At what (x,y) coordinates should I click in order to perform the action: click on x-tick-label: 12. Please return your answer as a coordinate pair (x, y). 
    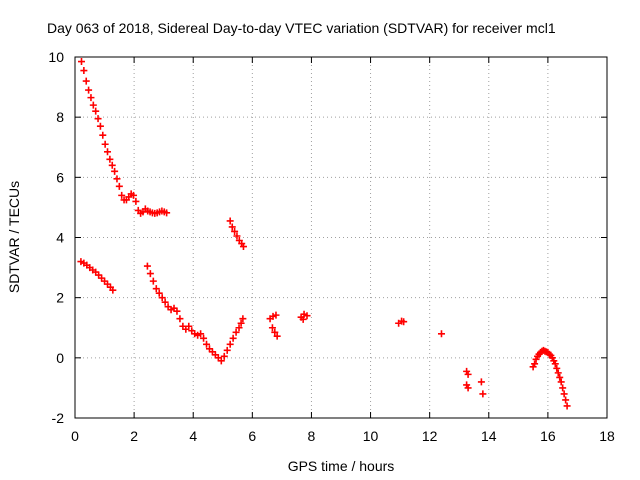
    Looking at the image, I should click on (430, 436).